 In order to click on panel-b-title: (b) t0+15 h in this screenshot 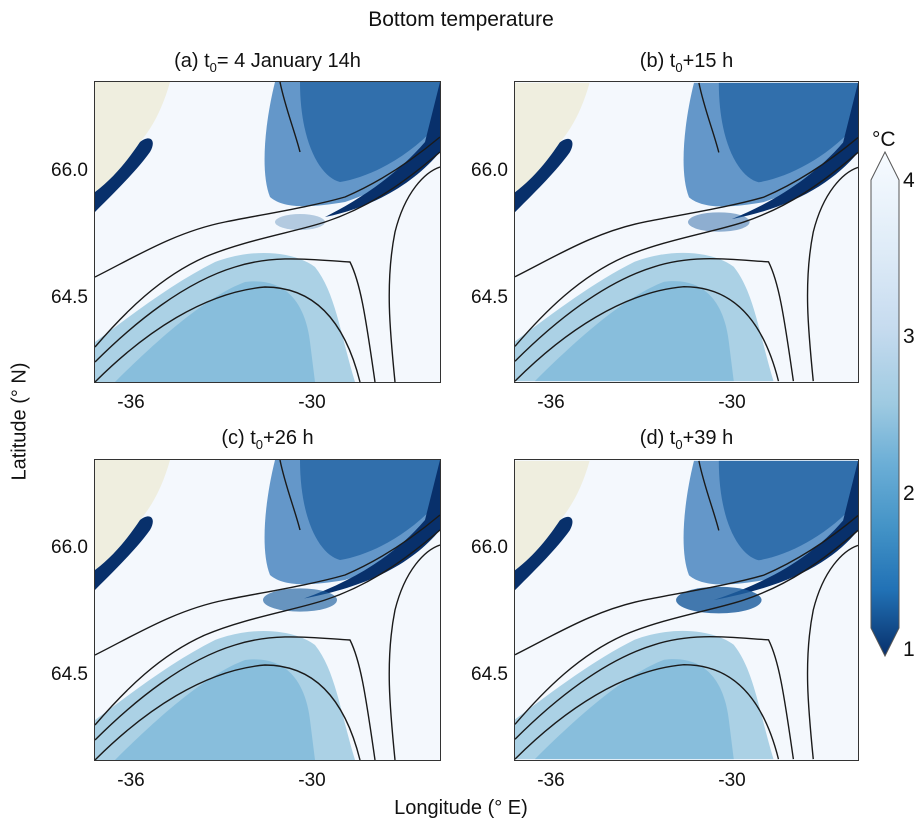, I will do `click(686, 62)`.